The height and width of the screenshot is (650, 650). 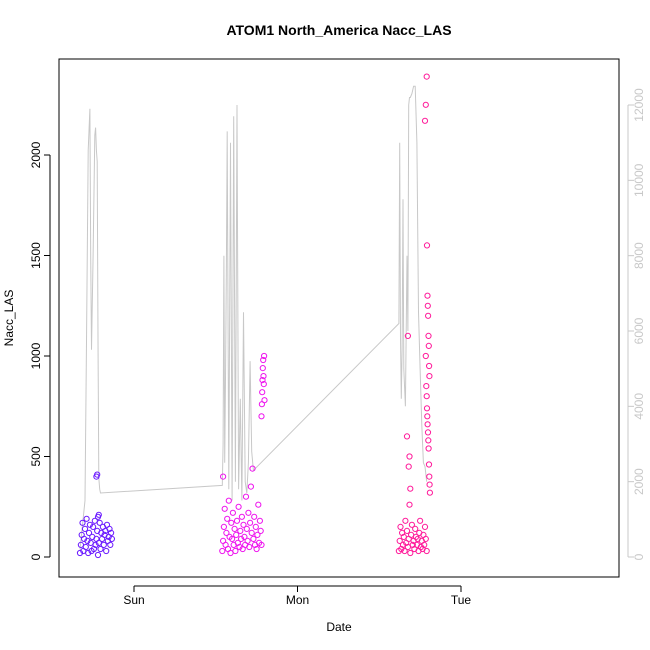 I want to click on y-right-tick-label: 6000, so click(x=639, y=330).